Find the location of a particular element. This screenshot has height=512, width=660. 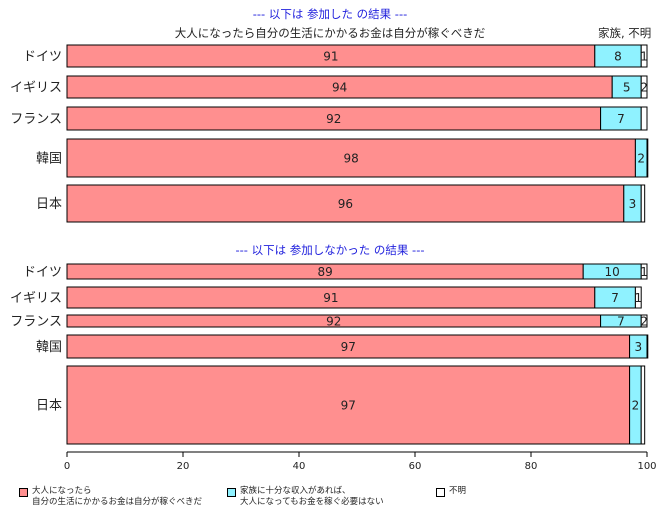

panel1-subtitle: 大人になったら自分の生活にかかるお金は自分が稼ぐべきだ is located at coordinates (330, 33).